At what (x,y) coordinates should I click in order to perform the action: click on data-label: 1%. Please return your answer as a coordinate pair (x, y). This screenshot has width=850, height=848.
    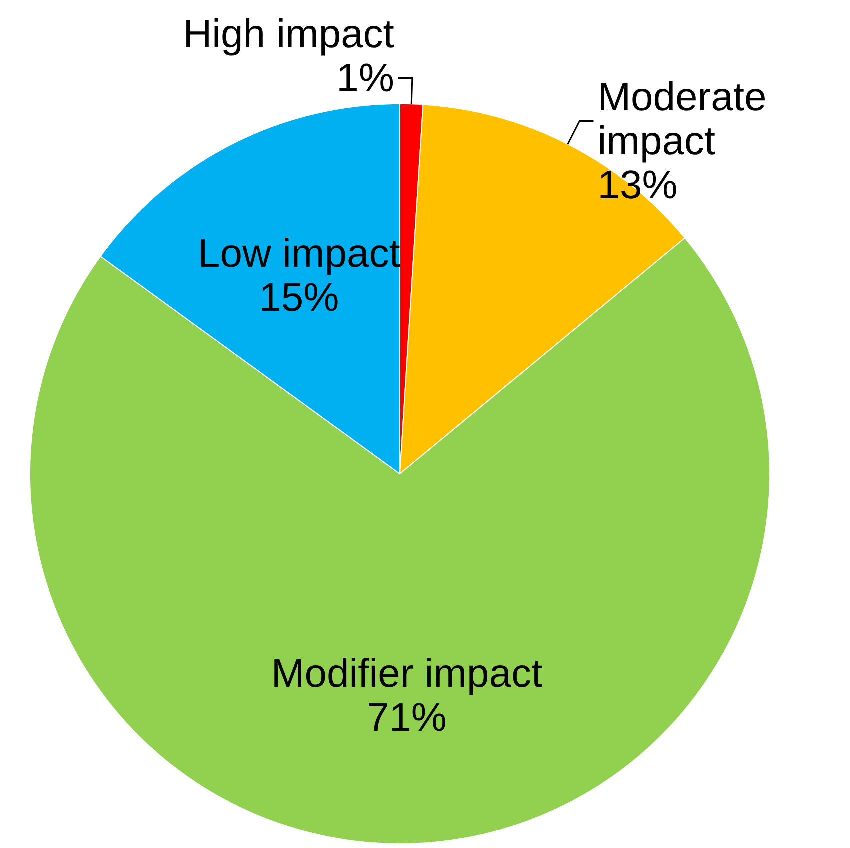
    Looking at the image, I should click on (365, 78).